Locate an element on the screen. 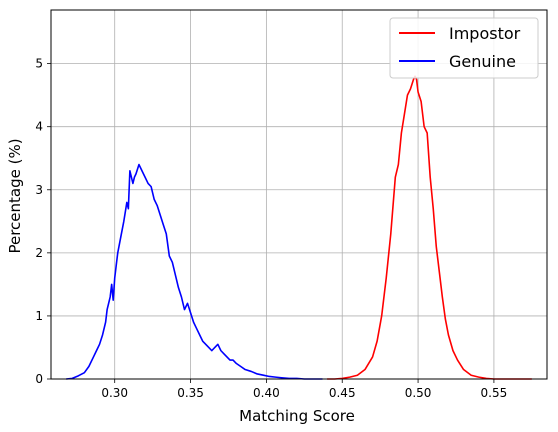 The image size is (558, 432). y-tick-label: 4 is located at coordinates (39, 127).